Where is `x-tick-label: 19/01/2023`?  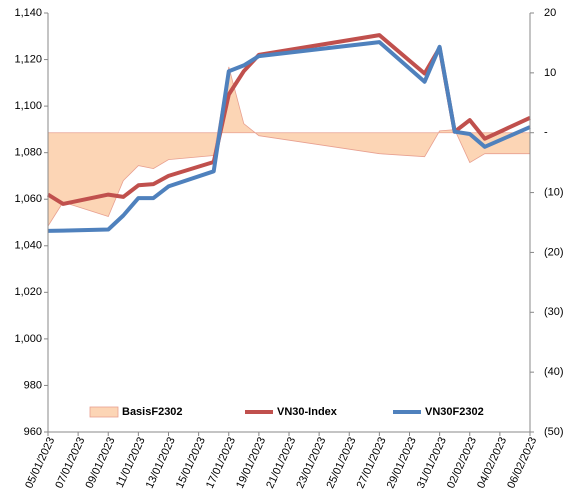
x-tick-label: 19/01/2023 is located at coordinates (251, 462).